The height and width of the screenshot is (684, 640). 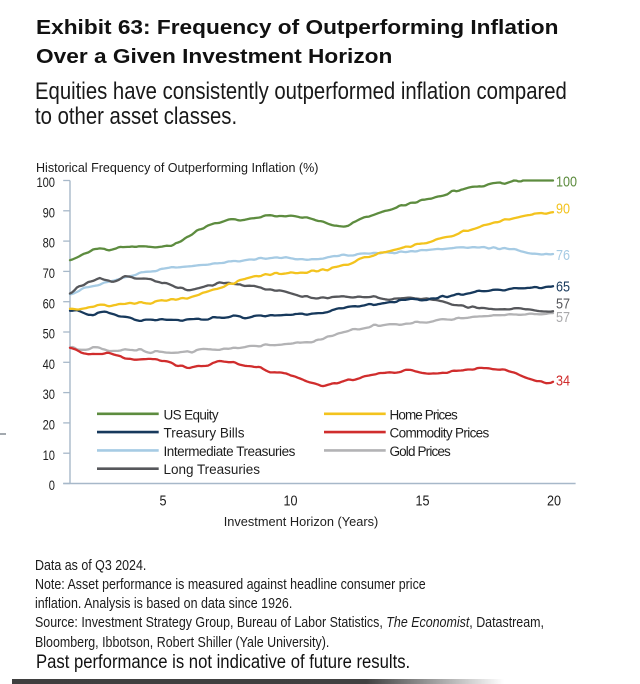 What do you see at coordinates (52, 486) in the screenshot?
I see `svg-text: 0` at bounding box center [52, 486].